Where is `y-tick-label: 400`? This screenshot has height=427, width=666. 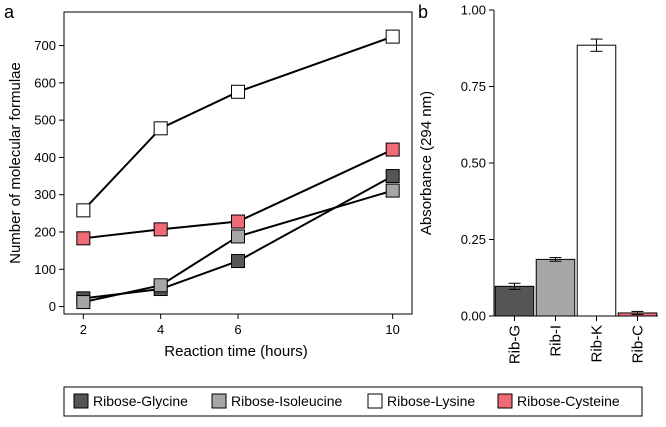
y-tick-label: 400 is located at coordinates (45, 157).